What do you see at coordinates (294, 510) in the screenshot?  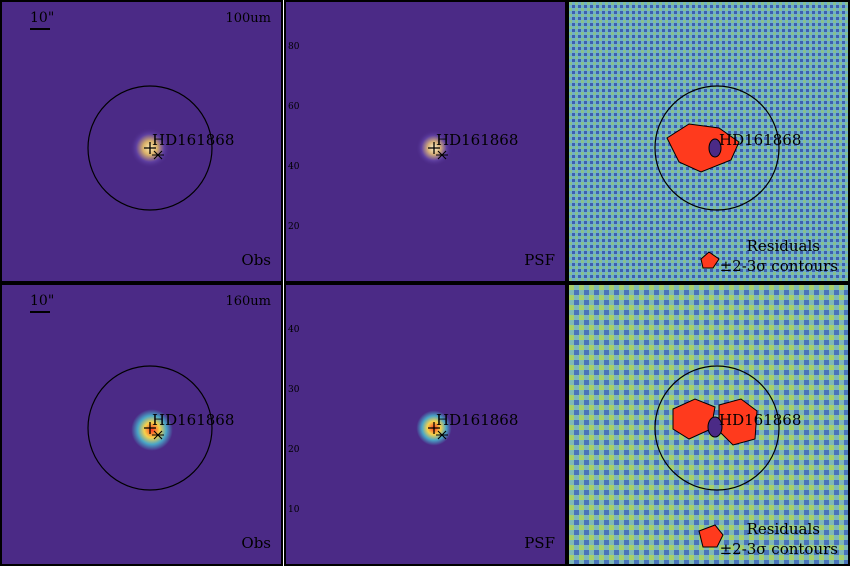 I see `y-tick: 10` at bounding box center [294, 510].